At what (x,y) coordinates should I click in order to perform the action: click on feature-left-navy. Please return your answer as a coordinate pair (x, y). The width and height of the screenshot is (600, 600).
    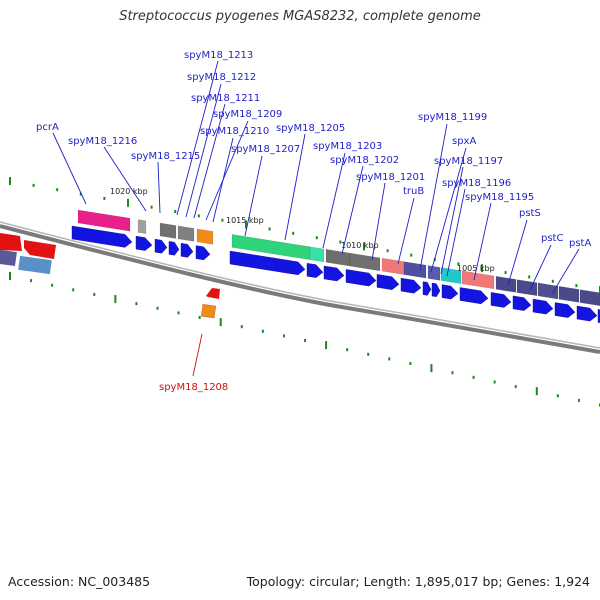
    Looking at the image, I should click on (8, 258).